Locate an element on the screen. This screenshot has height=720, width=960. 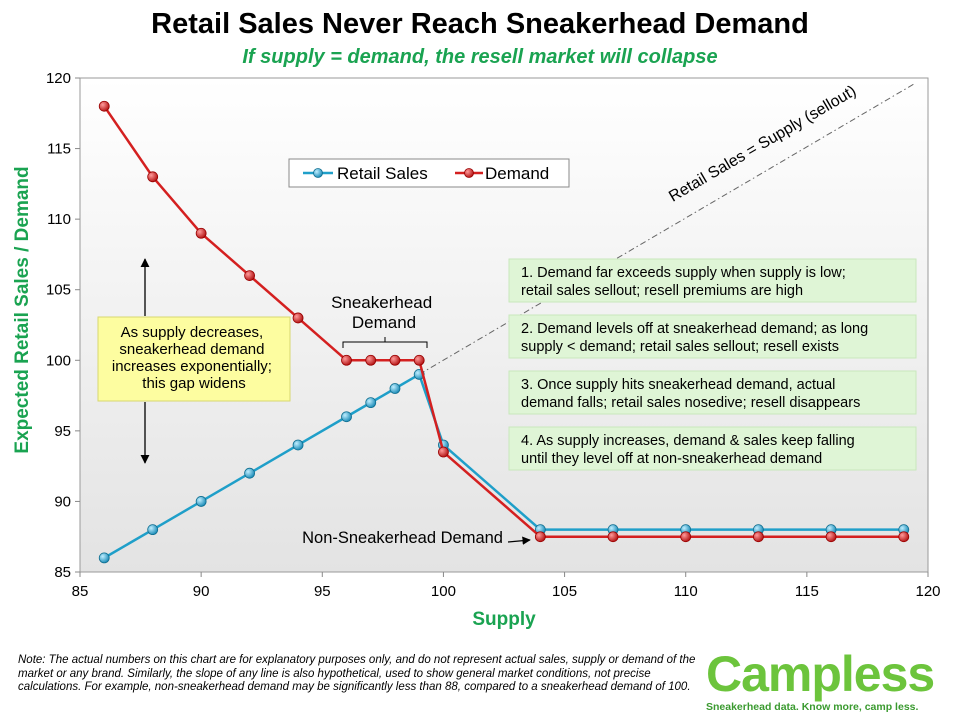
legend-item-demand: Demand is located at coordinates (517, 173).